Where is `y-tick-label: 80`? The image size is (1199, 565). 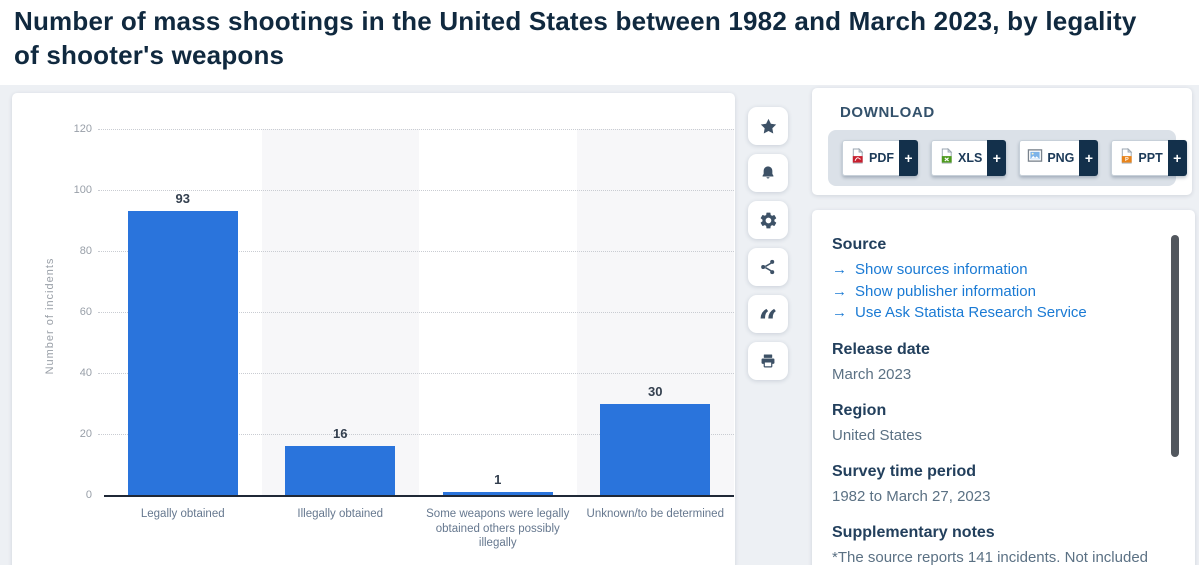
y-tick-label: 80 is located at coordinates (85, 251).